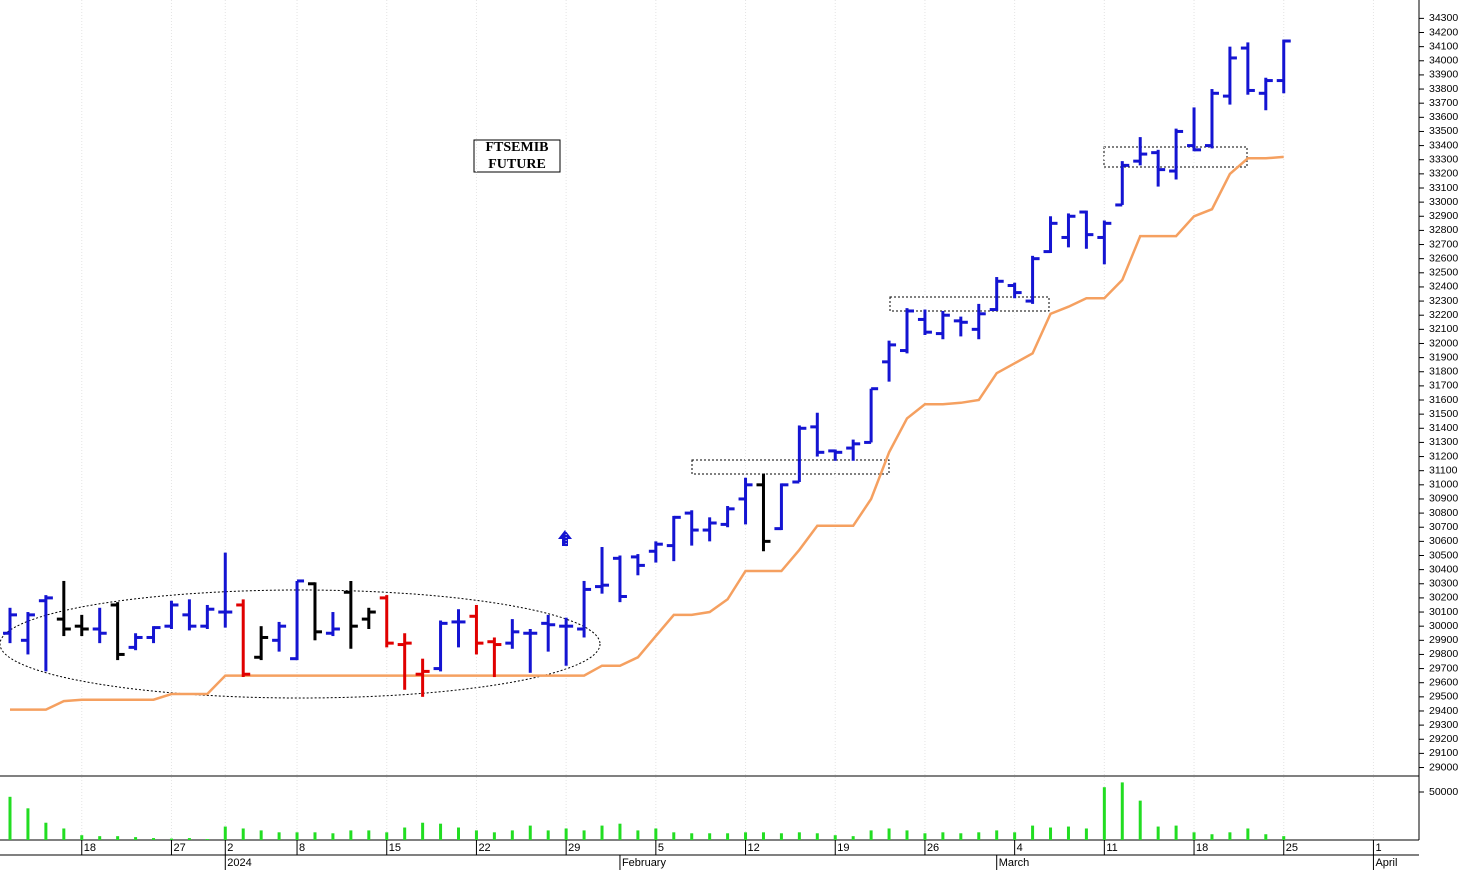 Image resolution: width=1467 pixels, height=870 pixels. I want to click on y-tick-label: 29200, so click(1443, 739).